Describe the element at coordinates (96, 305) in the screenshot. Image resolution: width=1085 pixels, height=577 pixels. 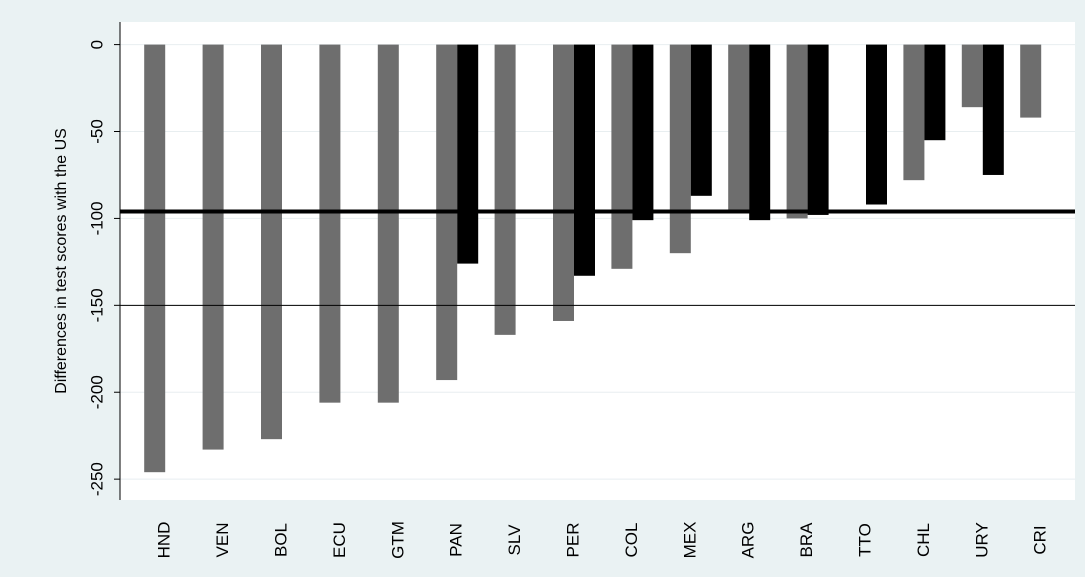
I see `y-tick-label: -150` at that location.